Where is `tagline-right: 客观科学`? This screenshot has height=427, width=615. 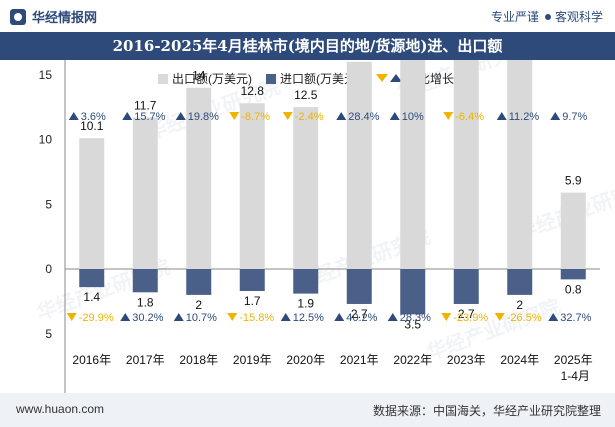 tagline-right: 客观科学 is located at coordinates (578, 17).